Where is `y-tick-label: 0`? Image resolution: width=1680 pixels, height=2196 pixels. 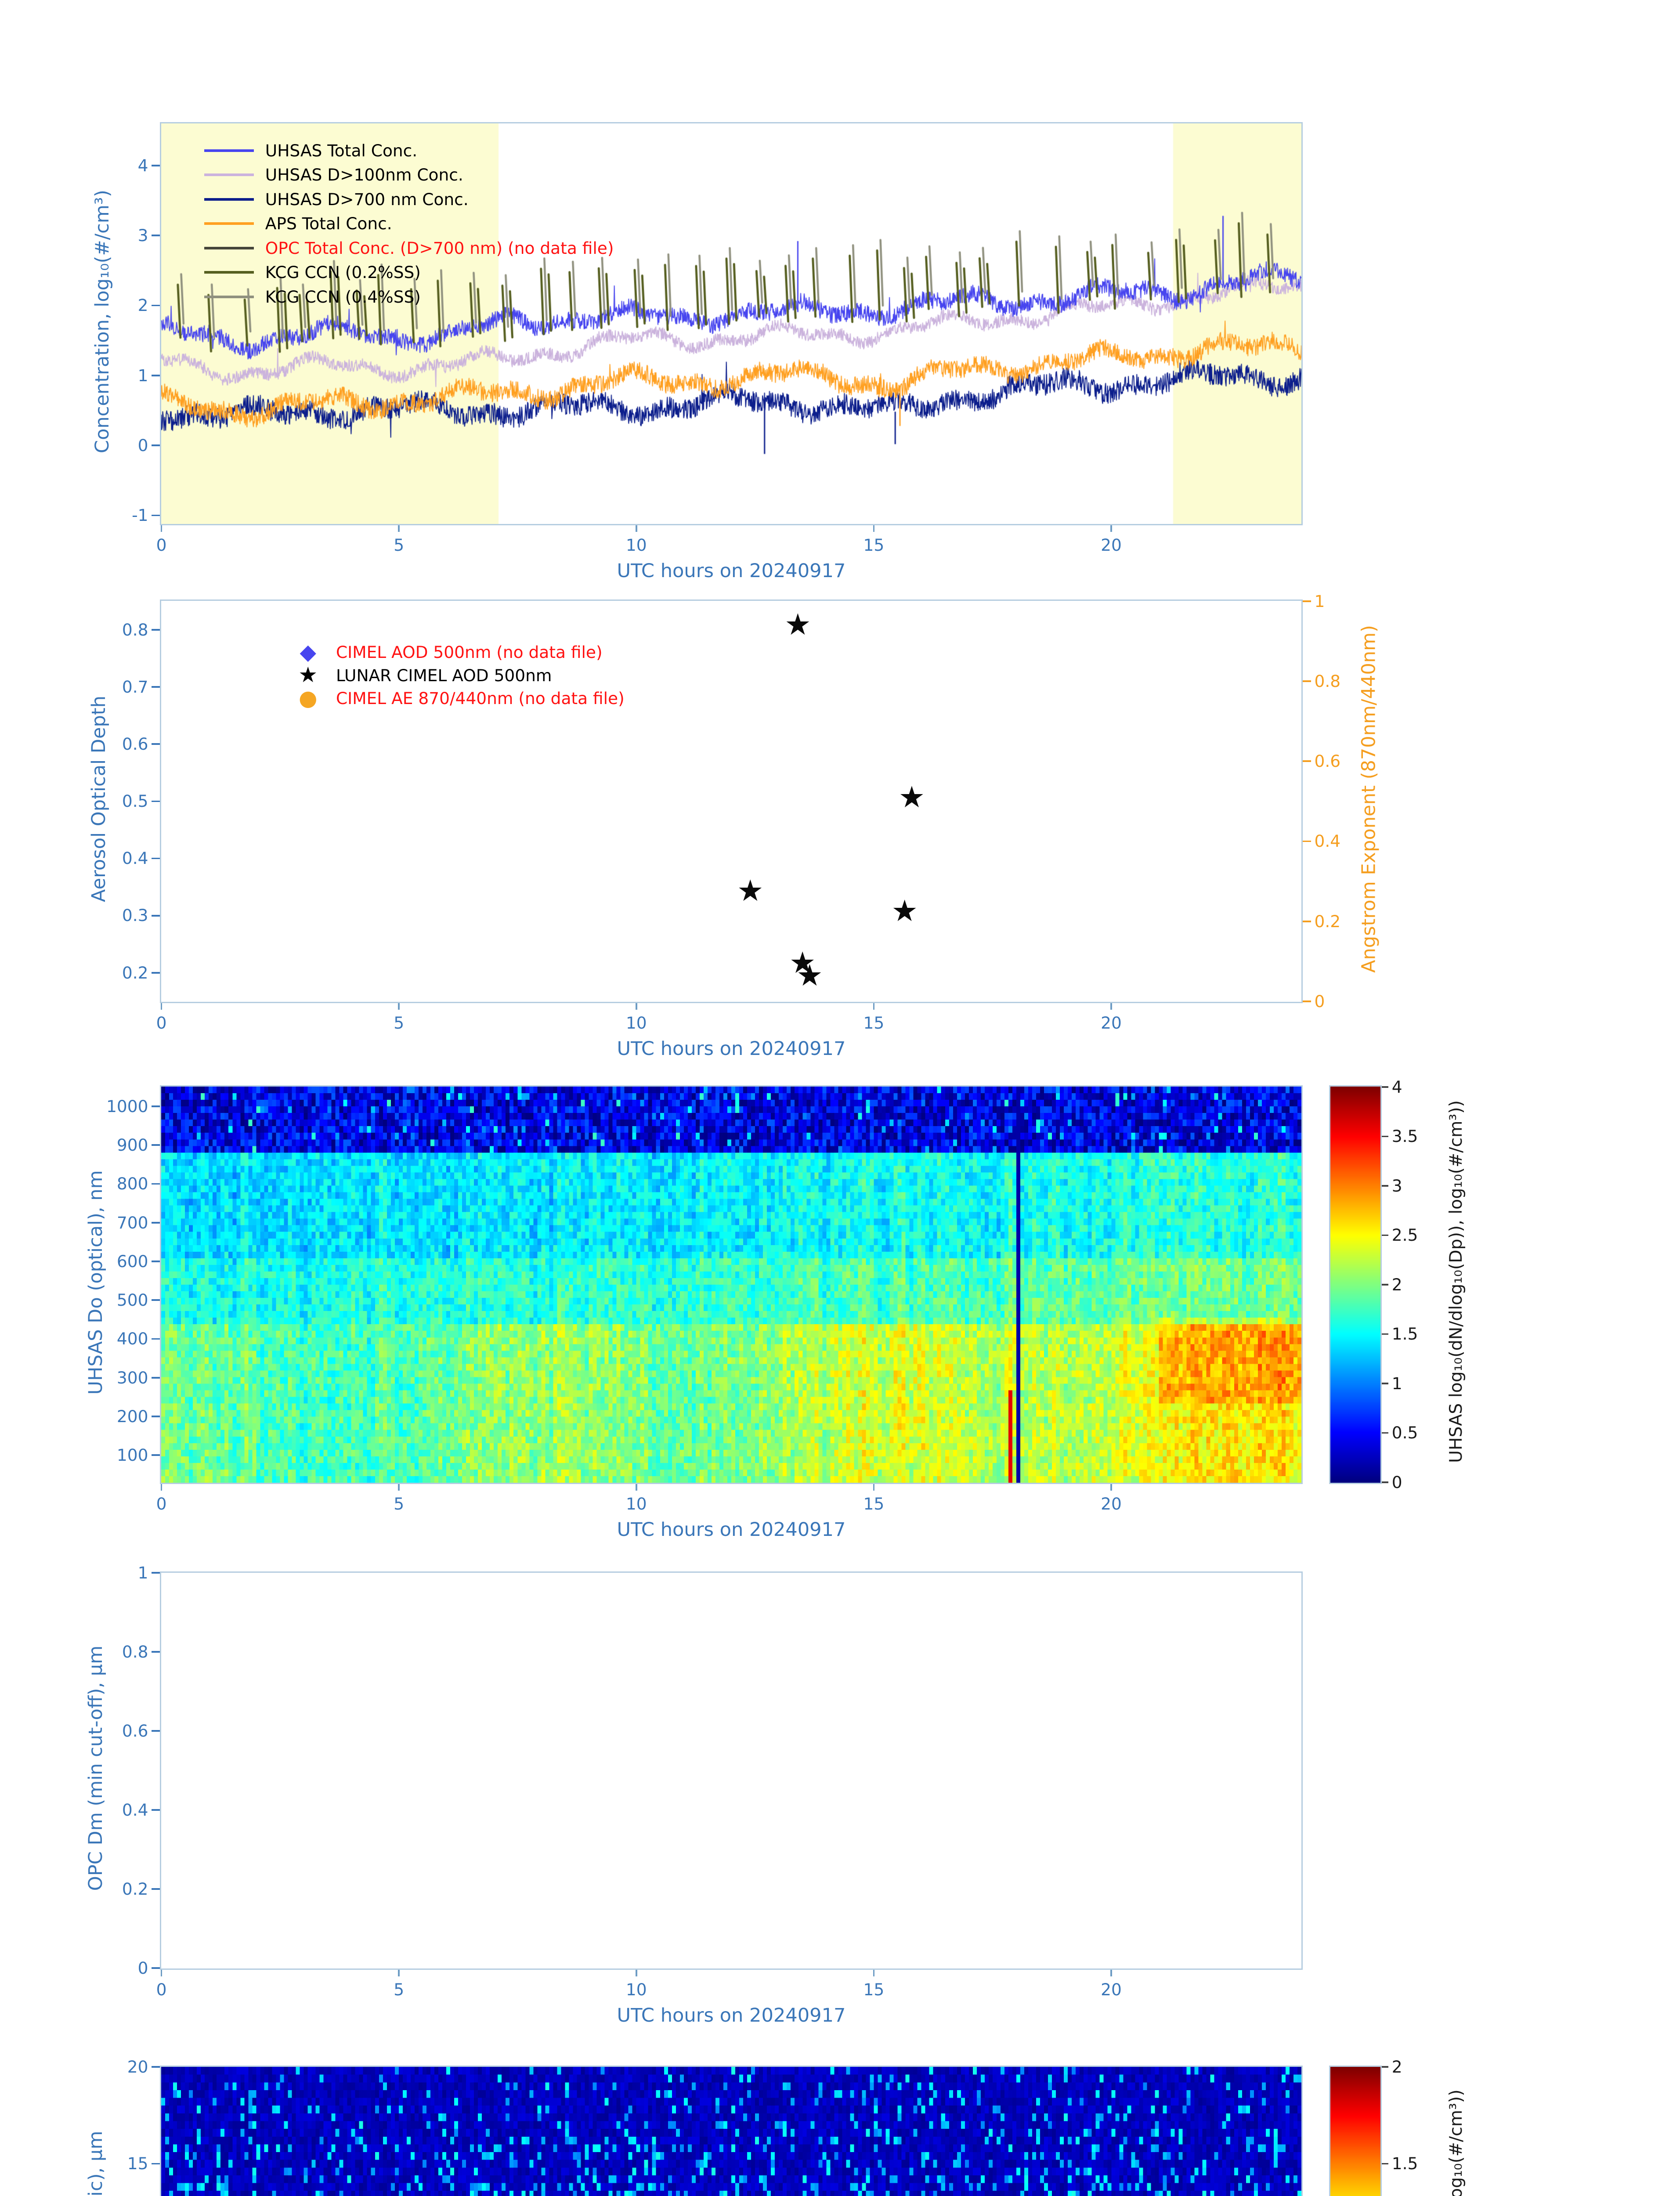 y-tick-label: 0 is located at coordinates (142, 1968).